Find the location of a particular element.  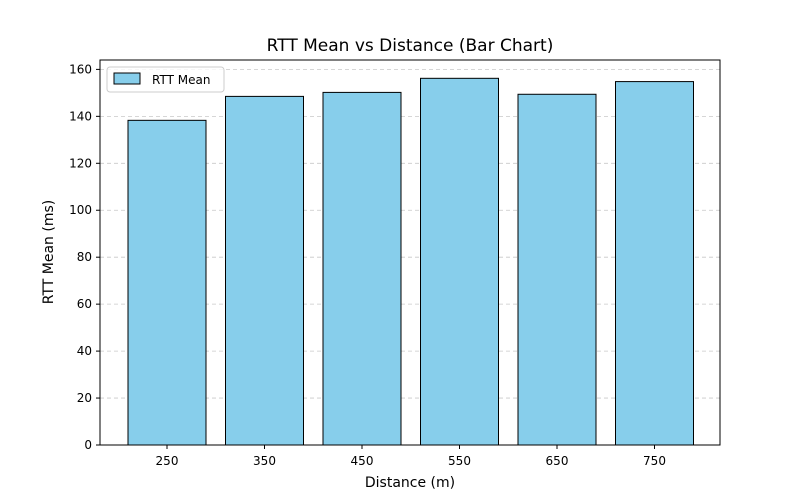

x-tick-label: 450 is located at coordinates (362, 461).